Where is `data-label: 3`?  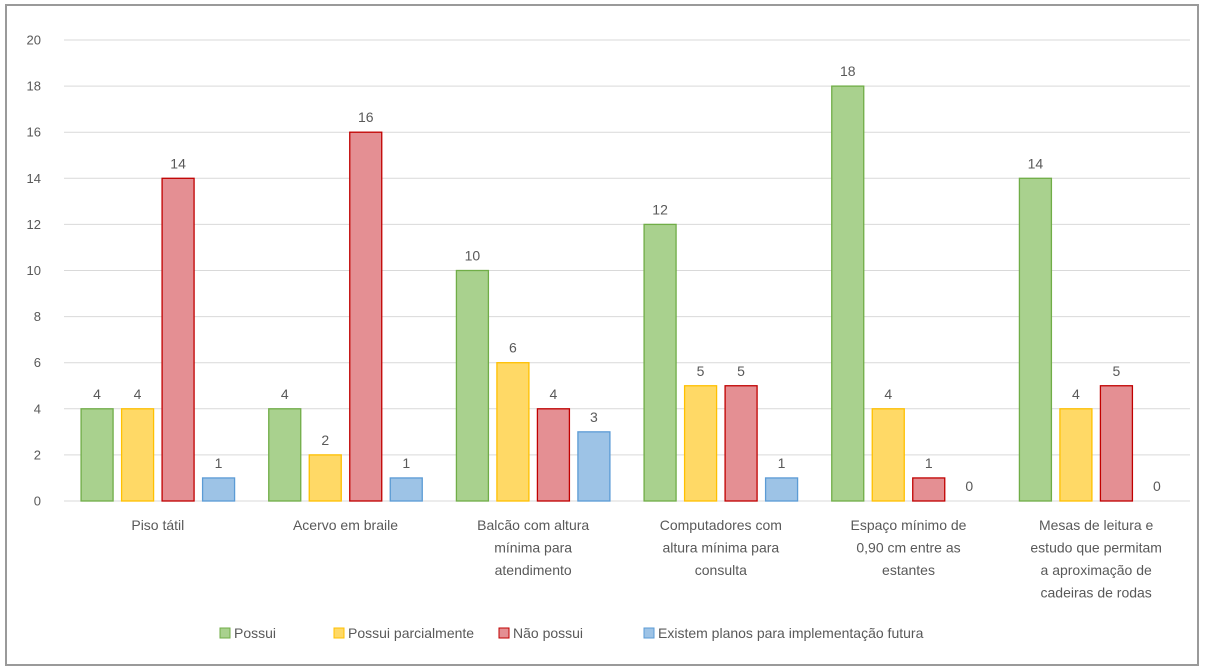
data-label: 3 is located at coordinates (594, 417).